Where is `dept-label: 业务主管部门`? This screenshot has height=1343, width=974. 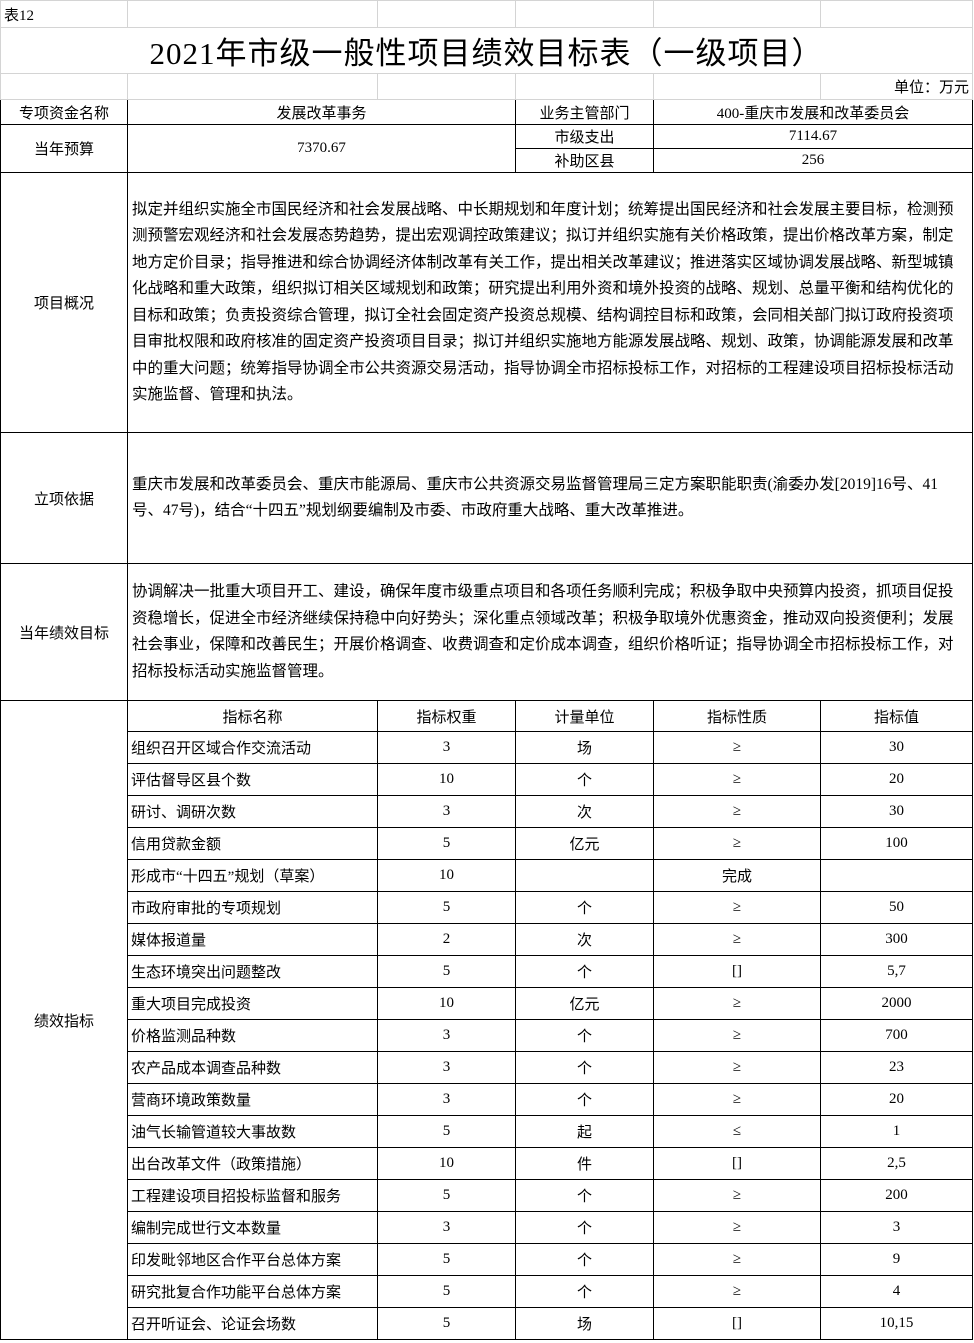 dept-label: 业务主管部门 is located at coordinates (584, 112).